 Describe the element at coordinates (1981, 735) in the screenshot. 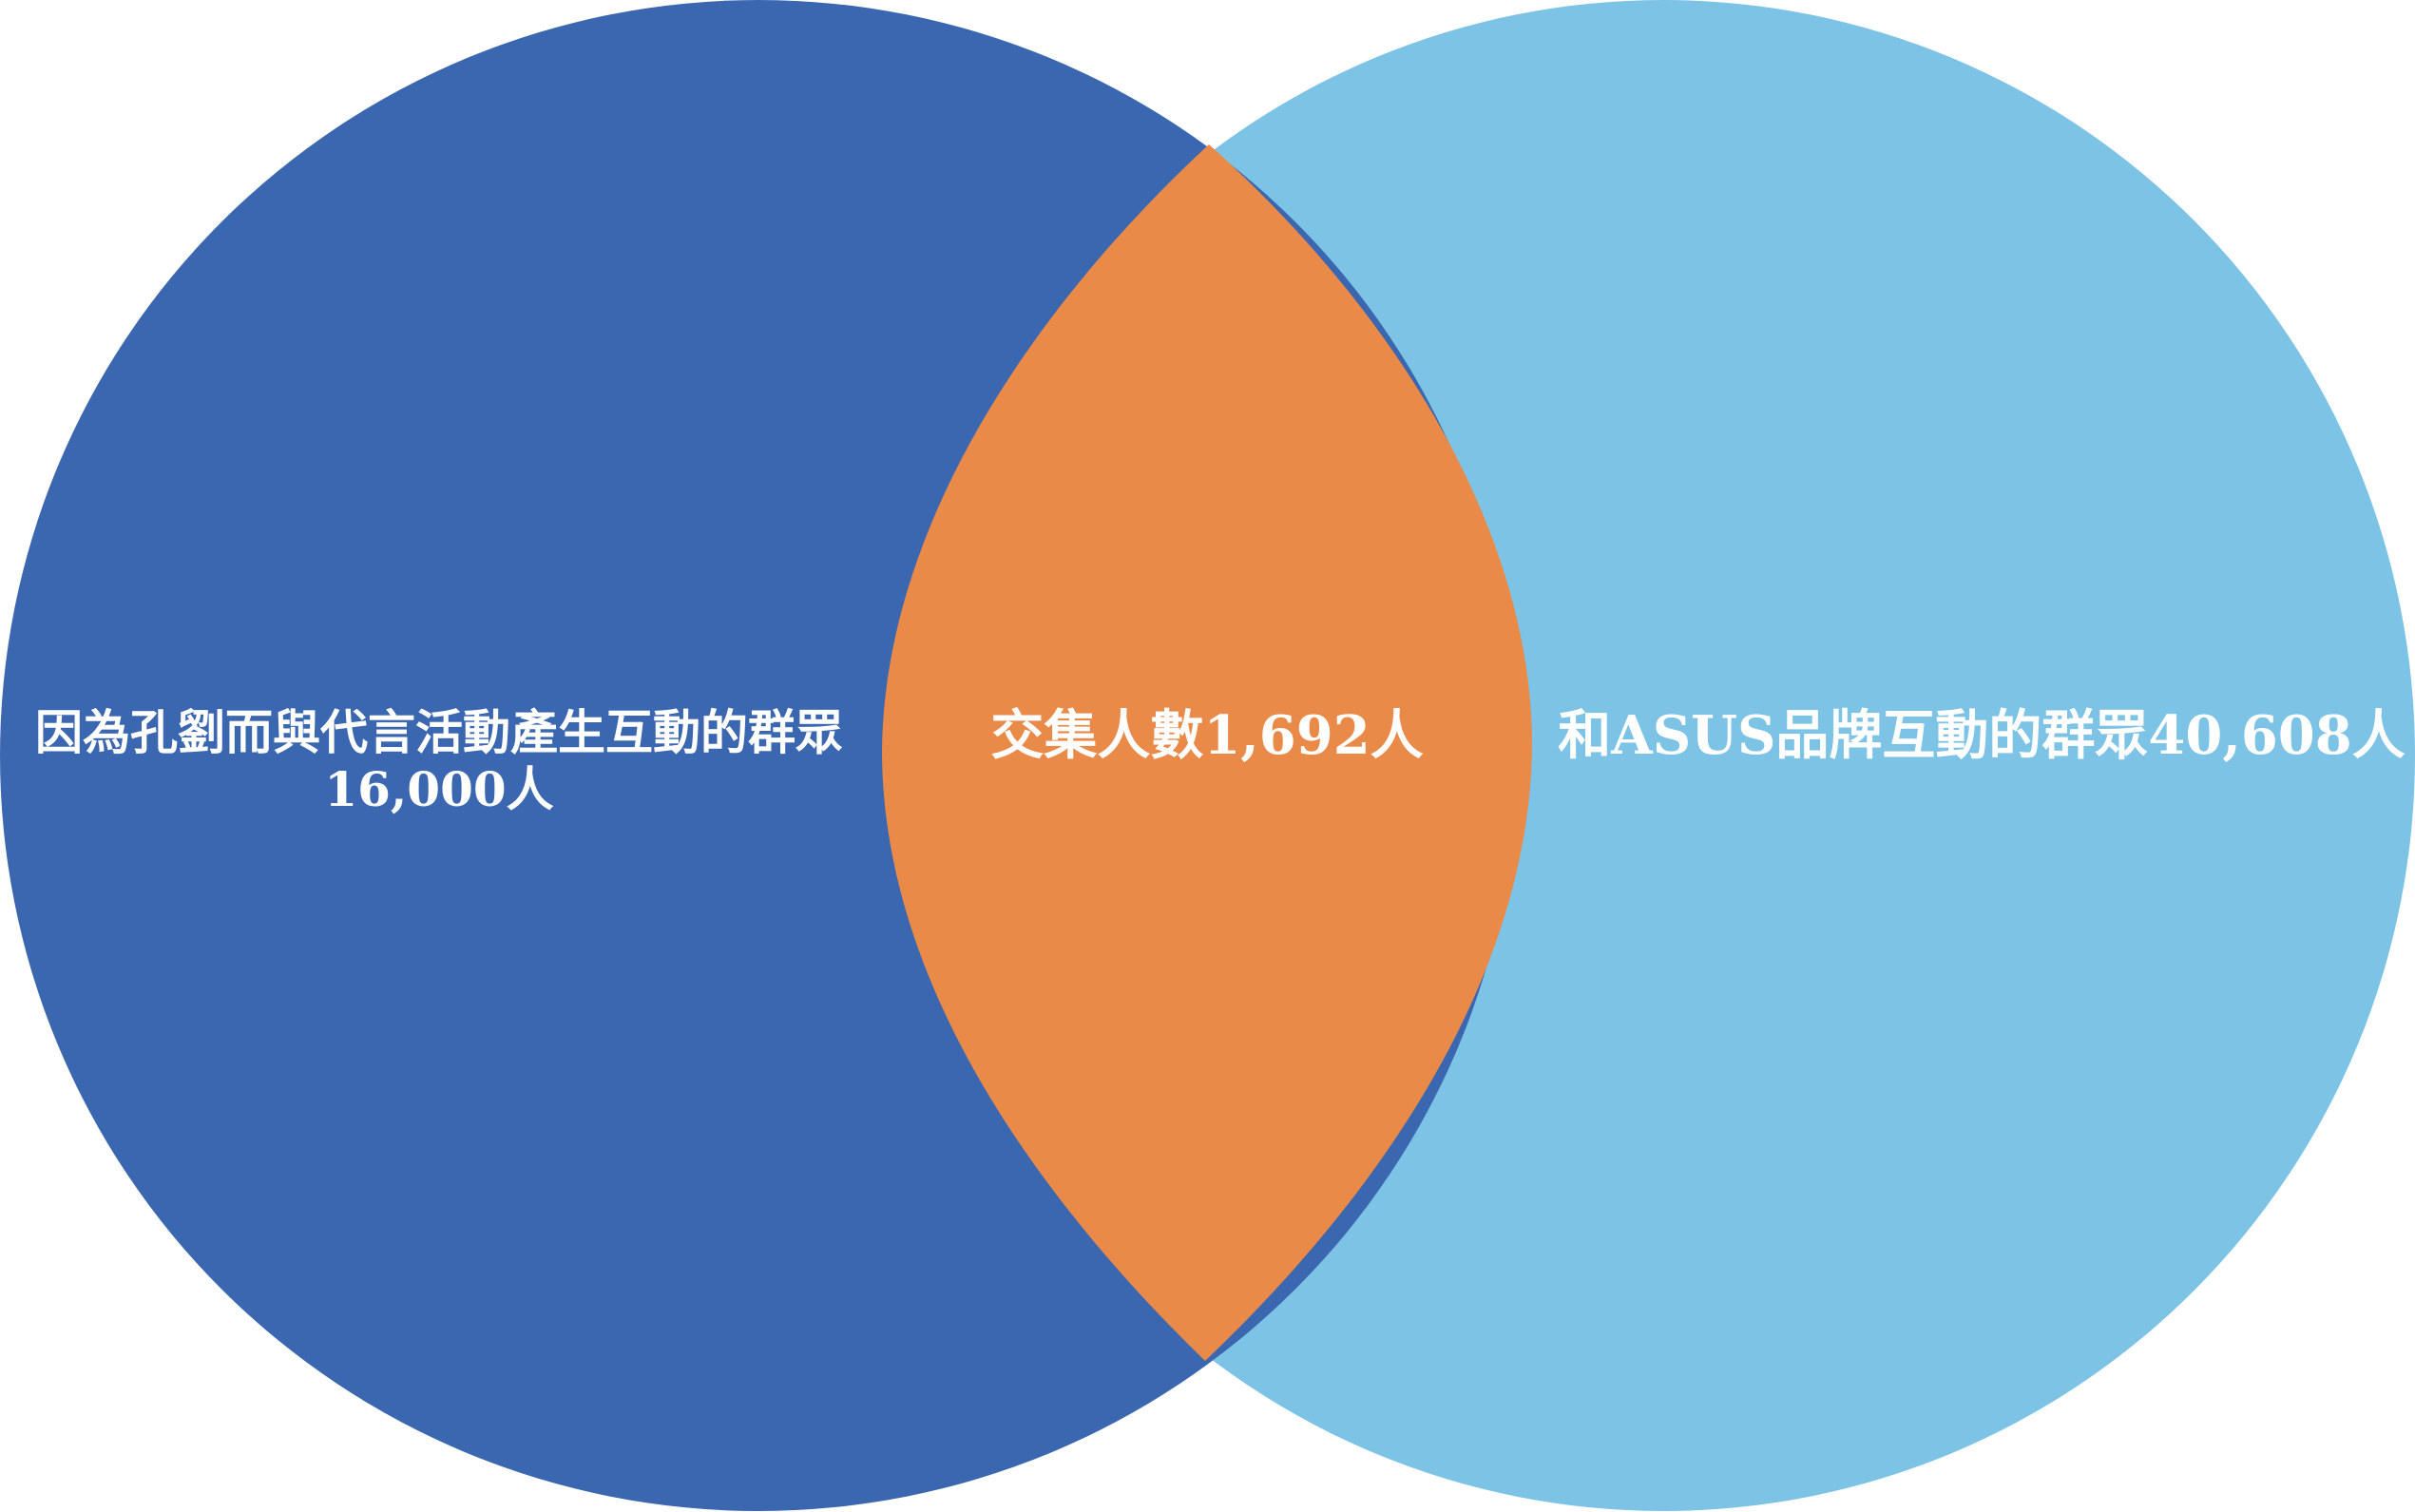

I see `right-set-label: 和ASUS品牌互動的群眾40,608人` at that location.